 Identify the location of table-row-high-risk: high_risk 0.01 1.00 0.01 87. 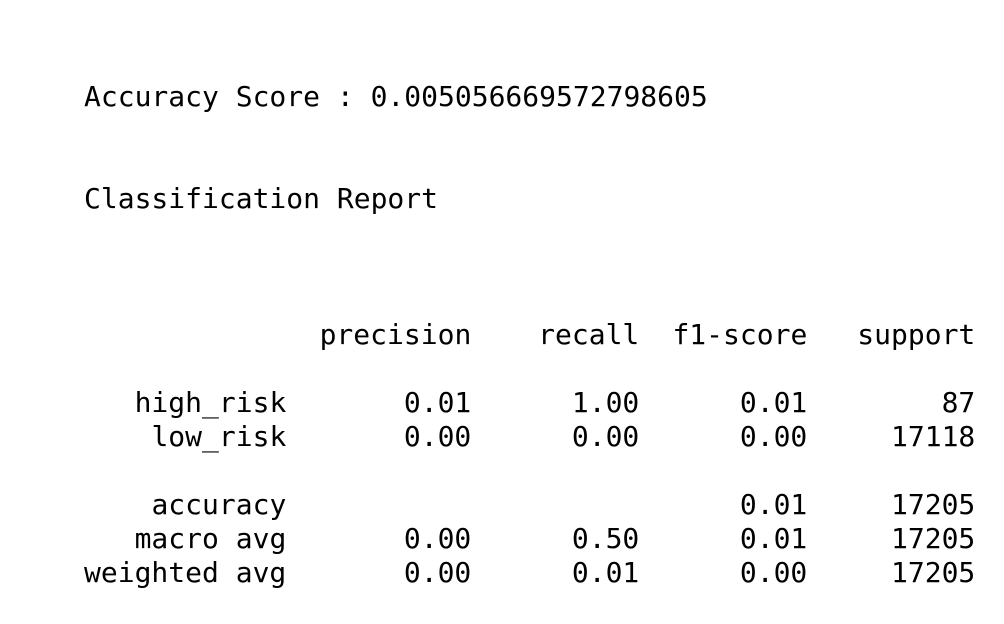
(530, 403).